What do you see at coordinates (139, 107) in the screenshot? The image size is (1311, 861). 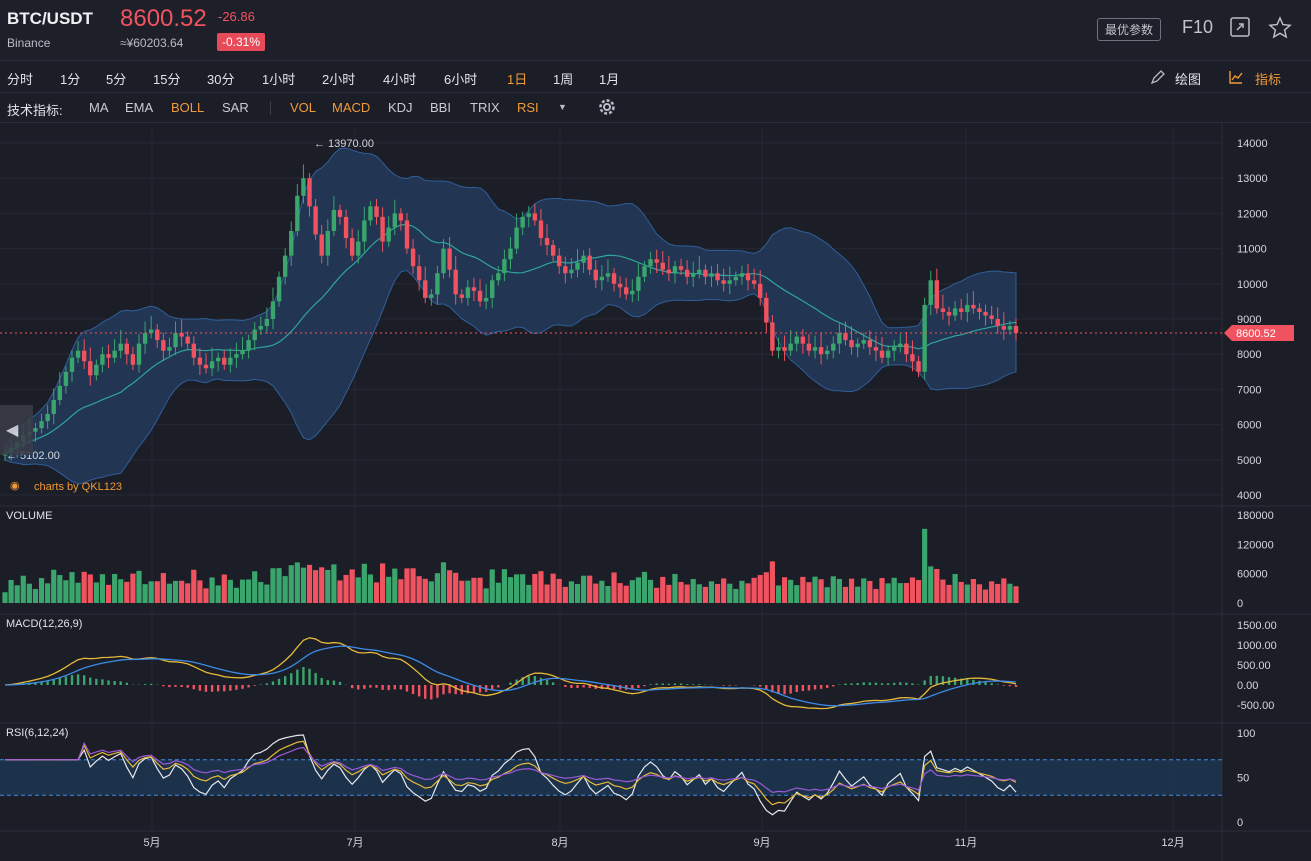 I see `indicator-ema: EMA` at bounding box center [139, 107].